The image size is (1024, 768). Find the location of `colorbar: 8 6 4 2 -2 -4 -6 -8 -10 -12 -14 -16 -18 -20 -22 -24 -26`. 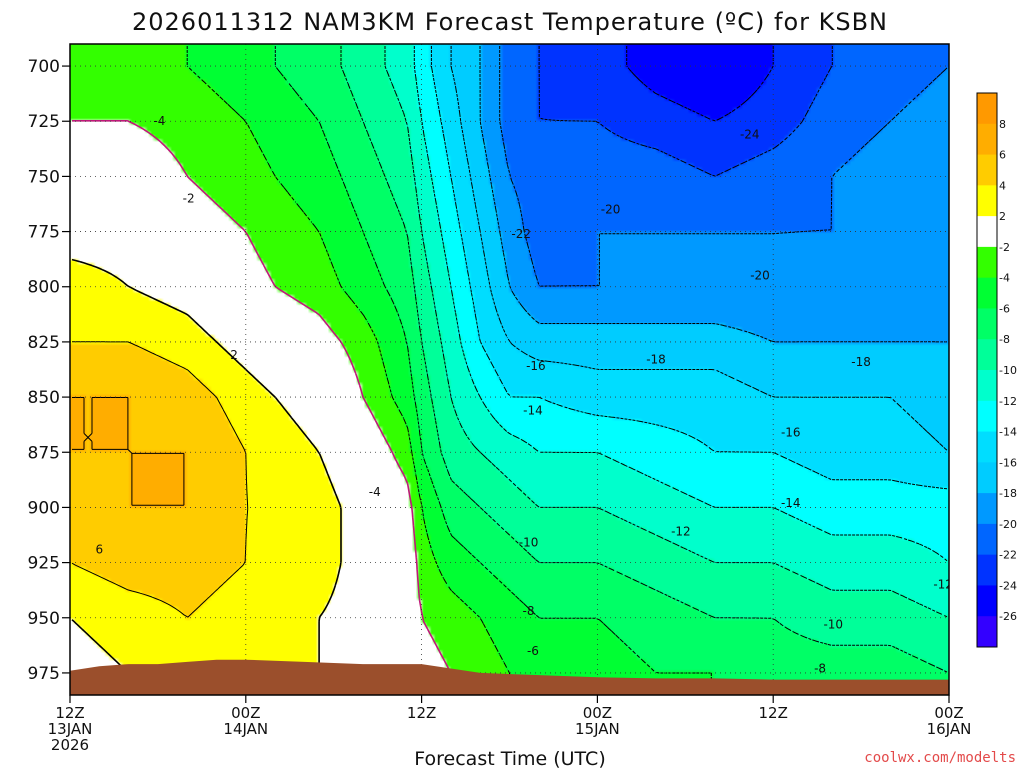

colorbar: 8 6 4 2 -2 -4 -6 -8 -10 -12 -14 -16 -18 -20 -22 -24 -26 is located at coordinates (996, 370).